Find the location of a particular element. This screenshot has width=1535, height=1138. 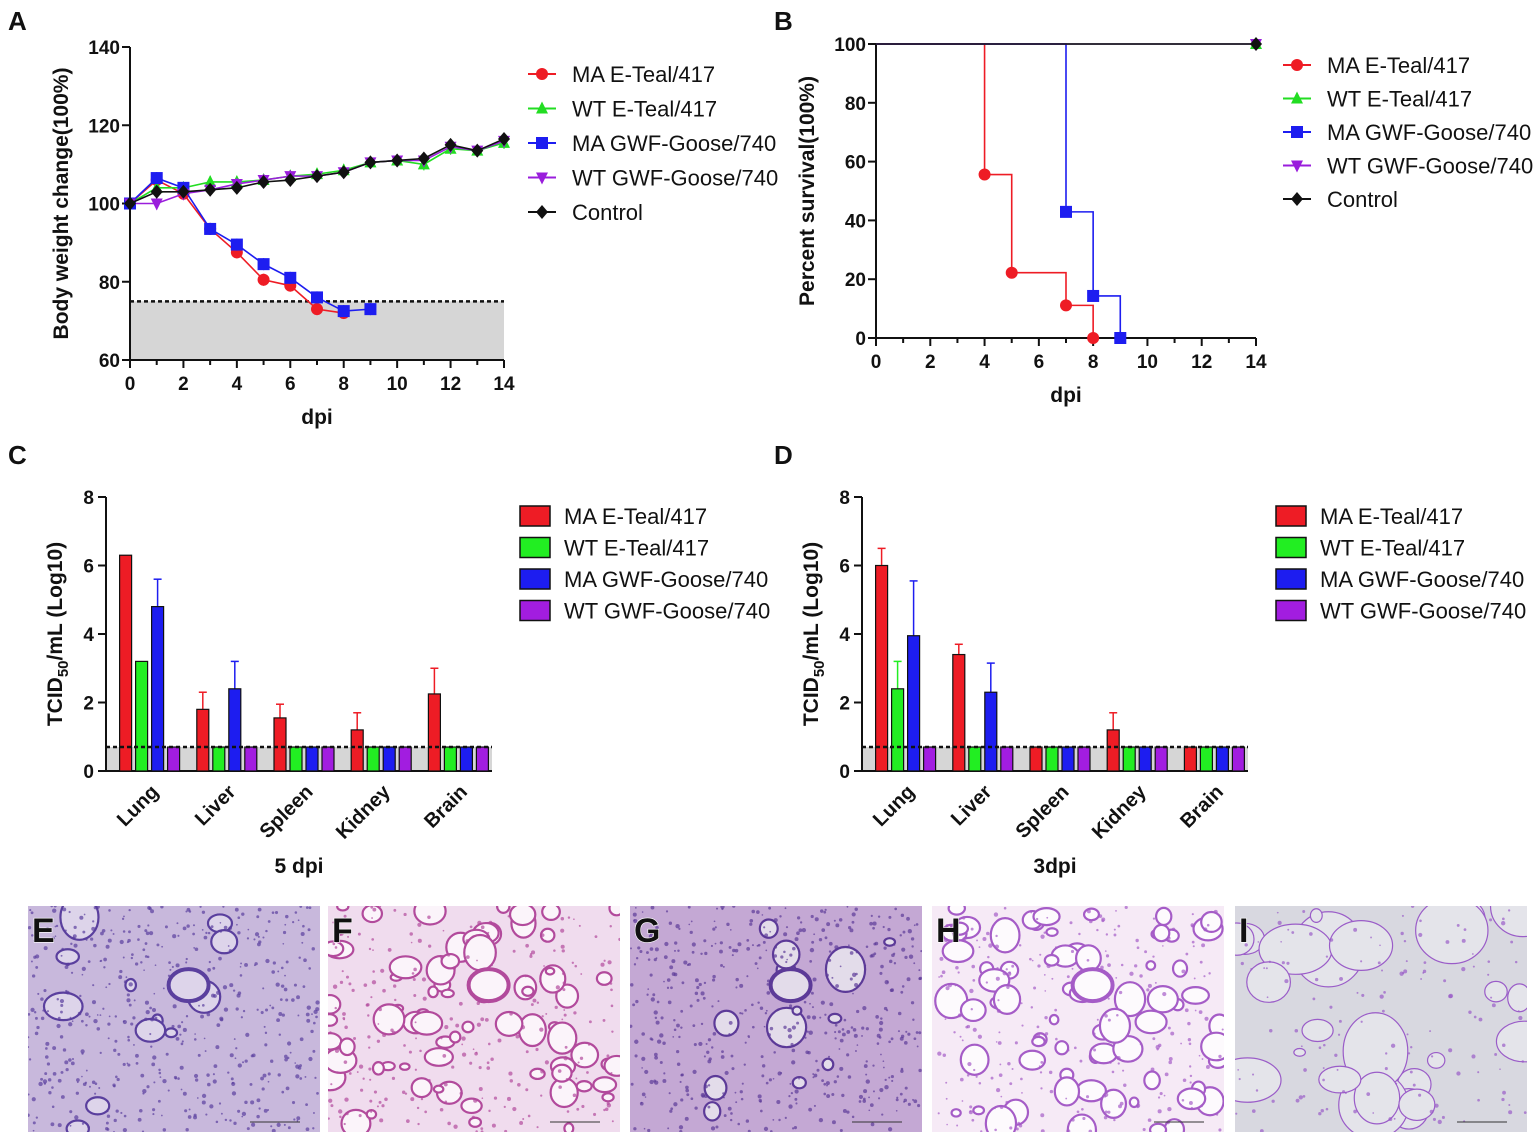

bar-ma-e-teal-417-lung is located at coordinates (125, 663).